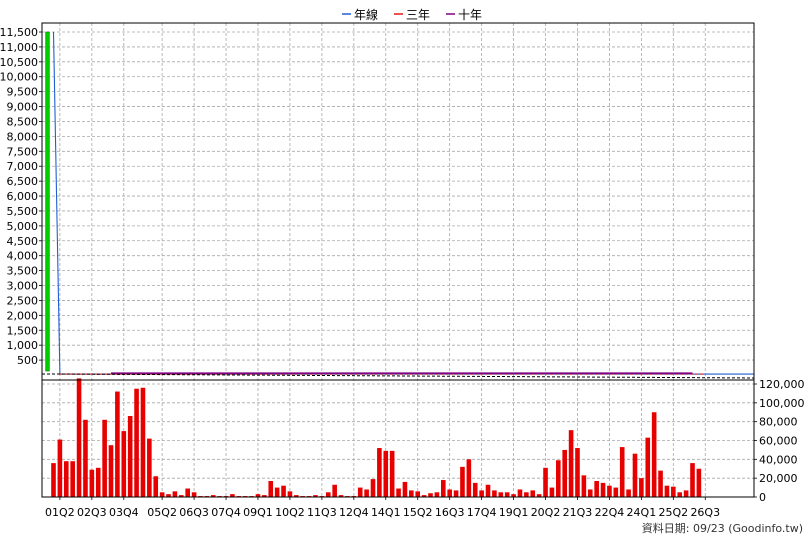 The height and width of the screenshot is (544, 808). I want to click on quarter-tick-label: 22Q4, so click(610, 512).